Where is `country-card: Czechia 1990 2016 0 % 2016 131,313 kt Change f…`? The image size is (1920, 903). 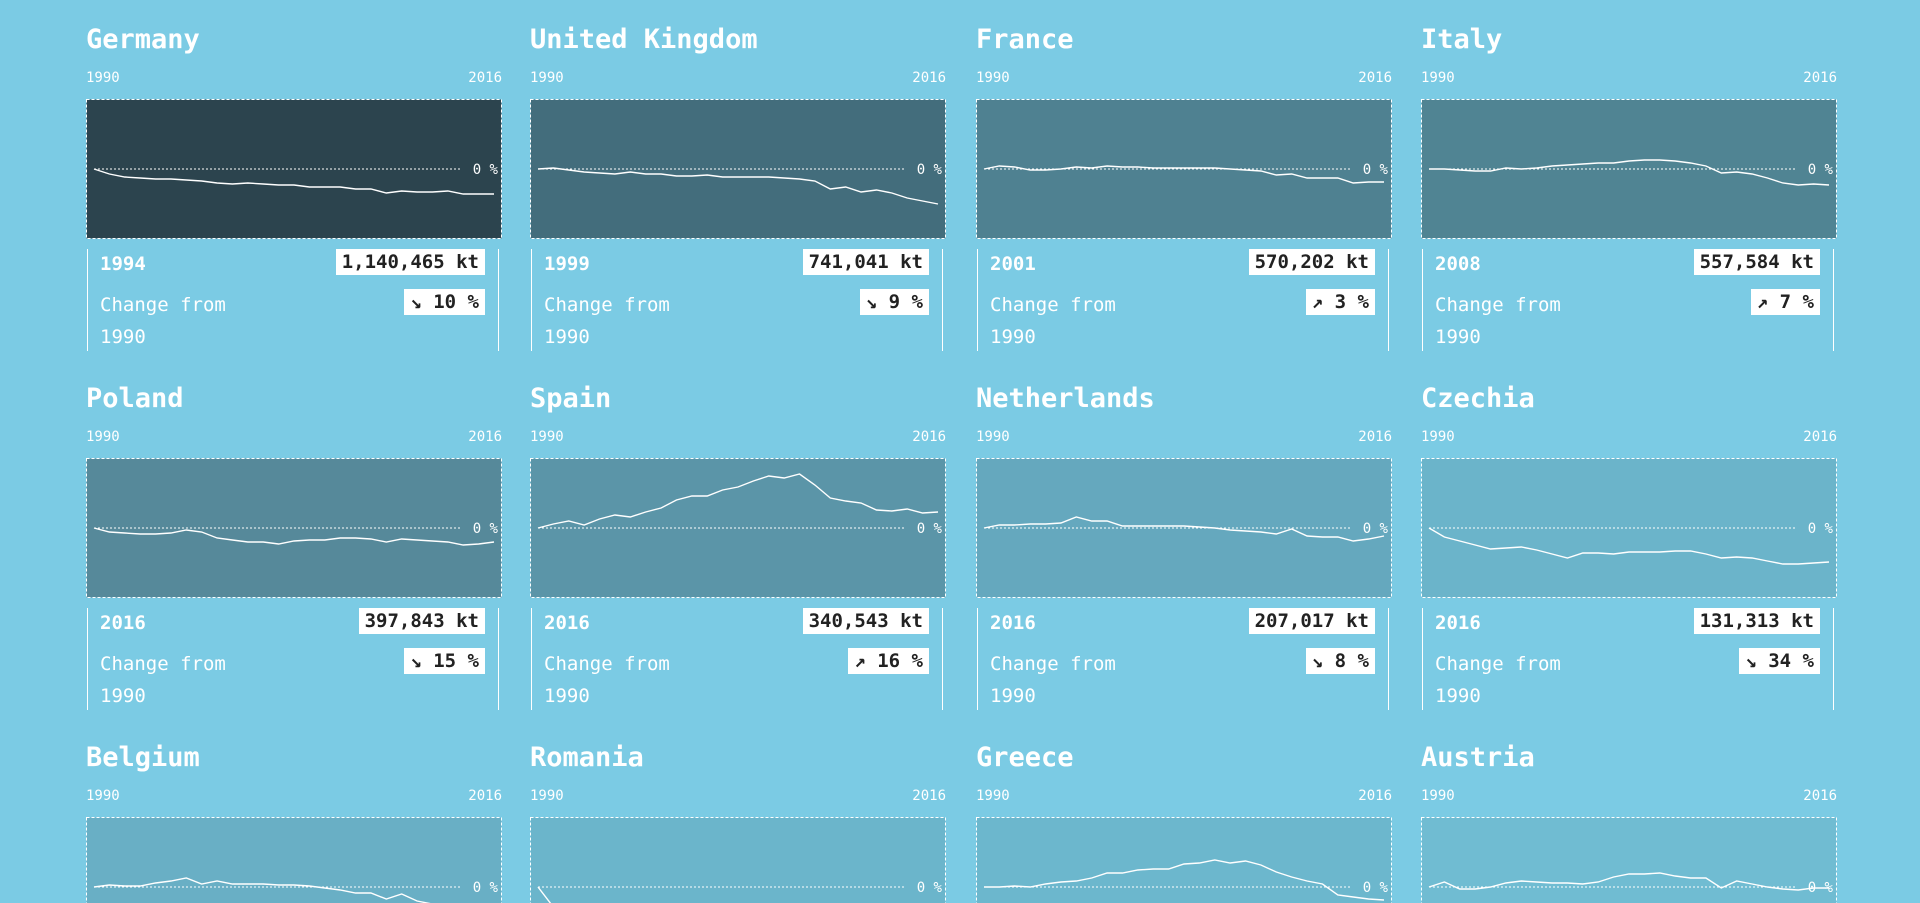 country-card: Czechia 1990 2016 0 % 2016 131,313 kt Change f… is located at coordinates (1629, 538).